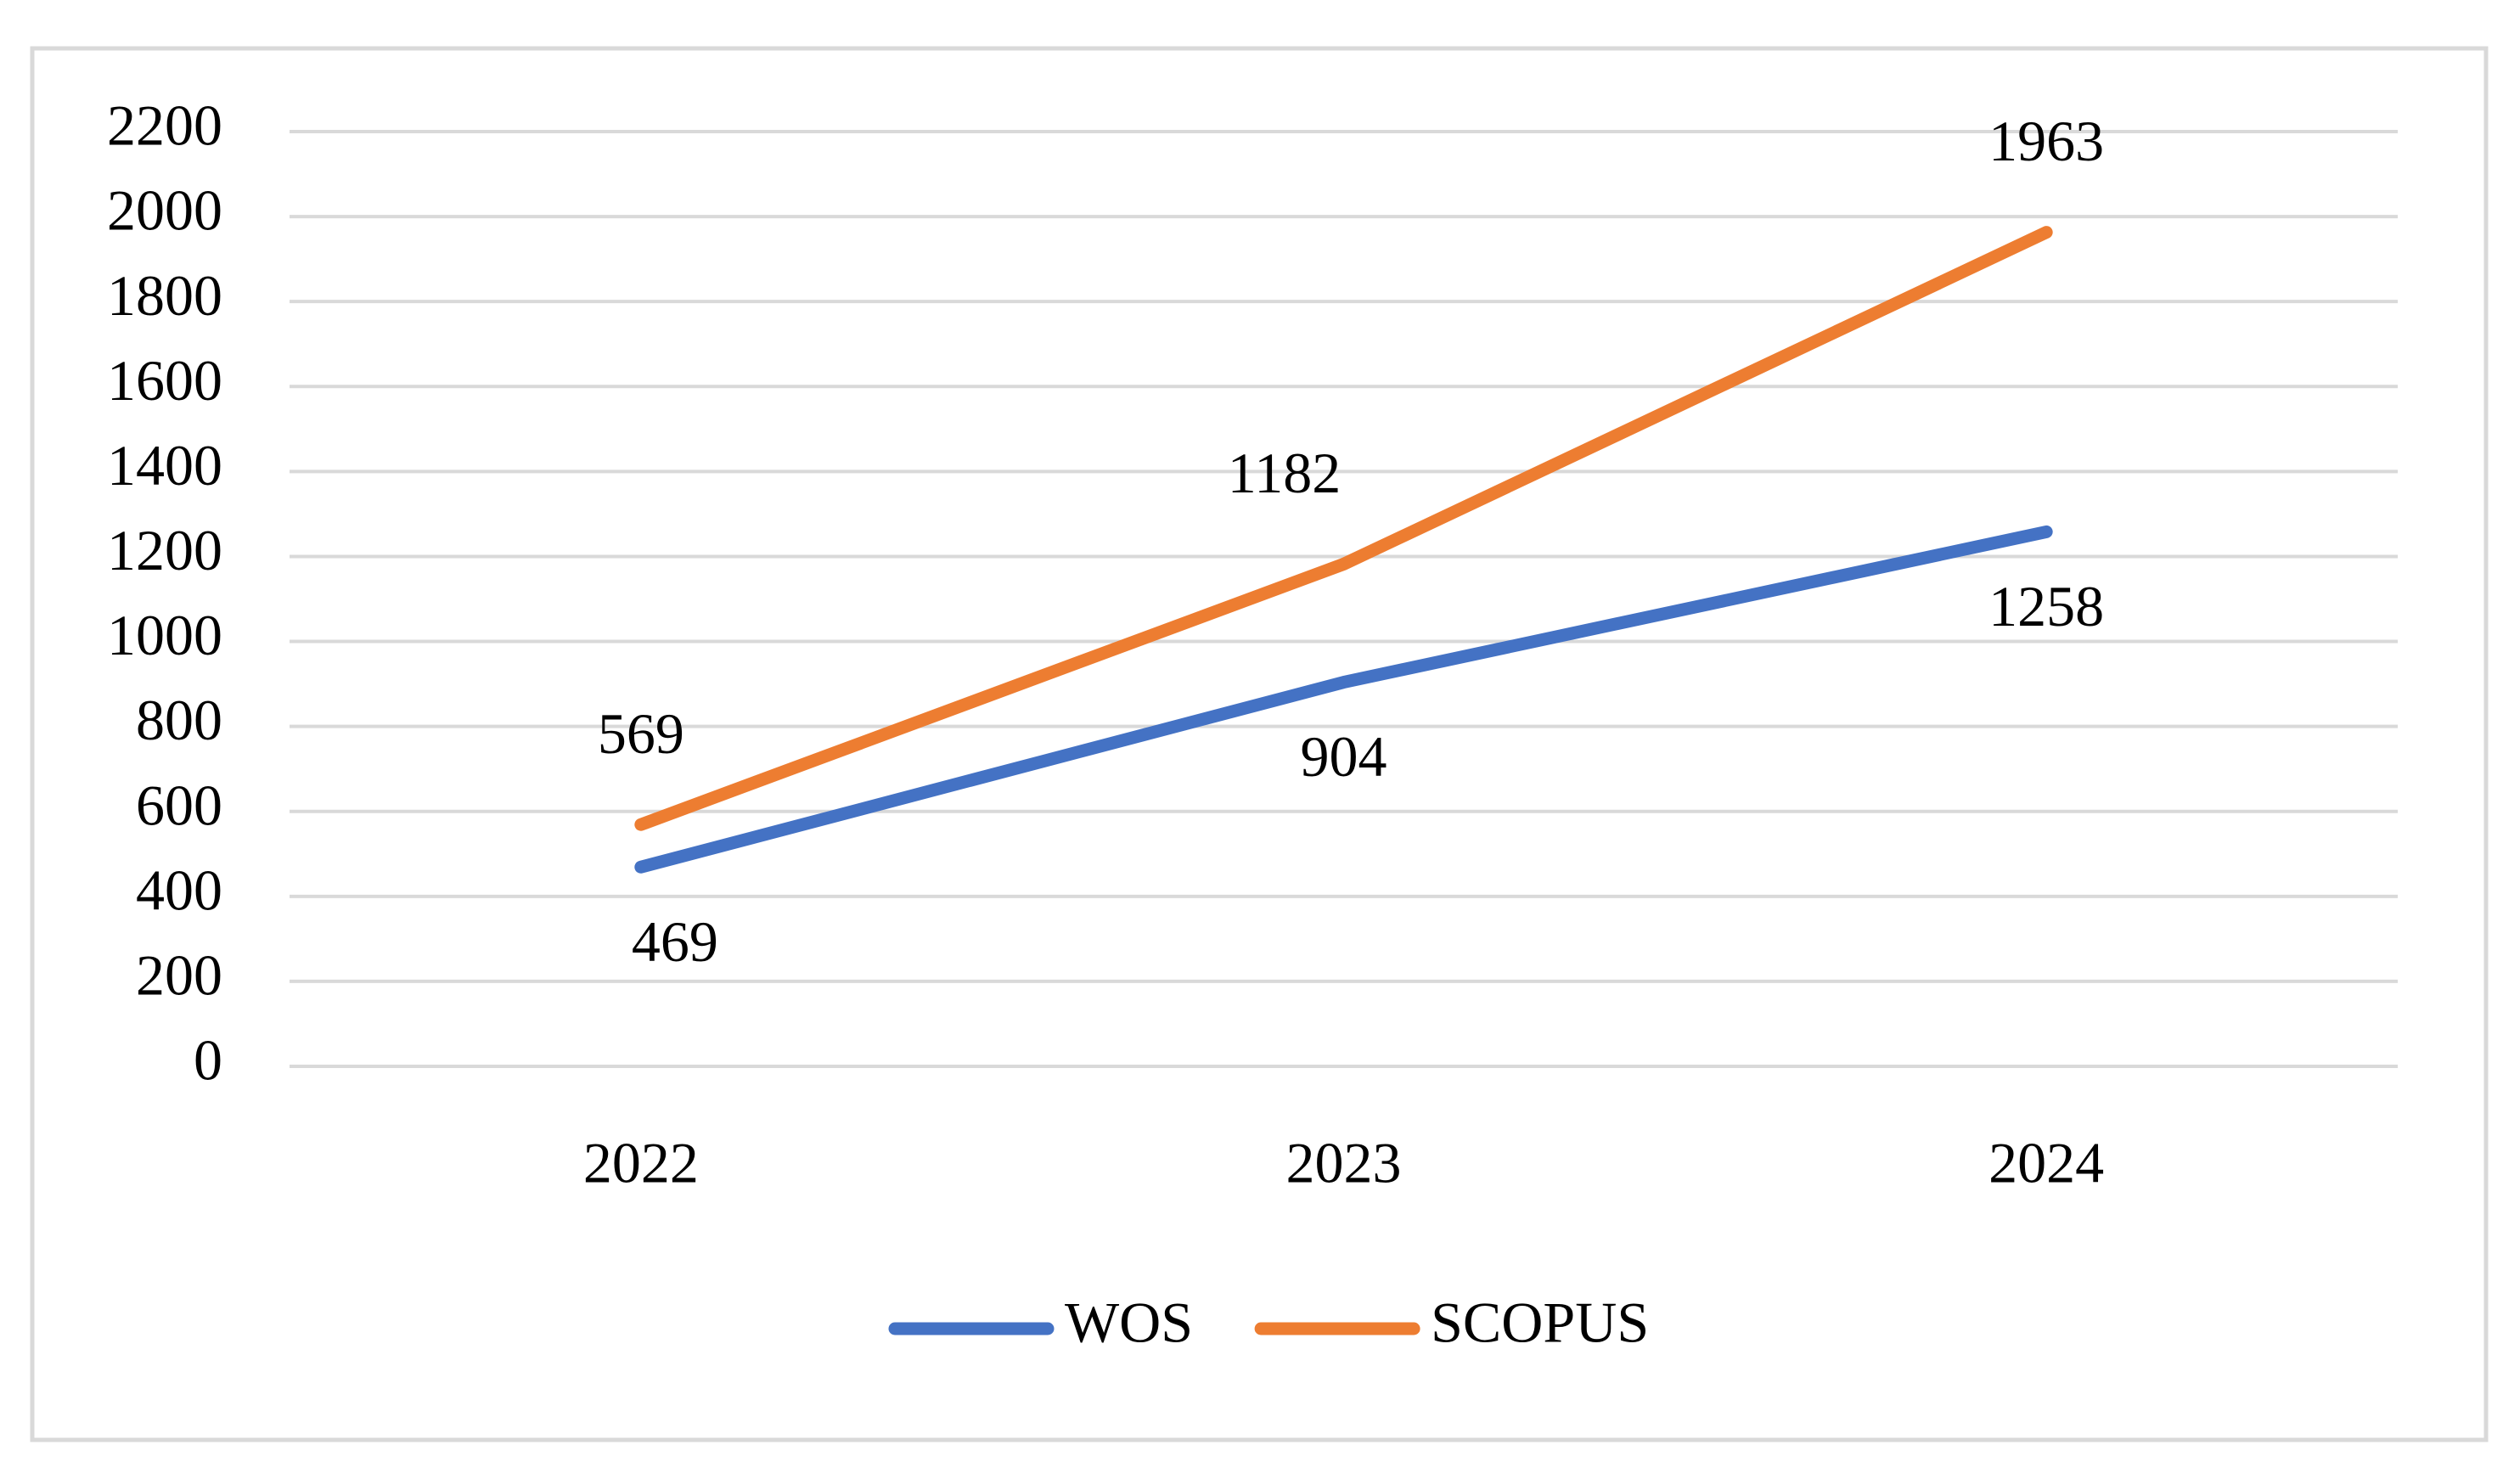  Describe the element at coordinates (179, 720) in the screenshot. I see `y-tick-label: 800` at that location.